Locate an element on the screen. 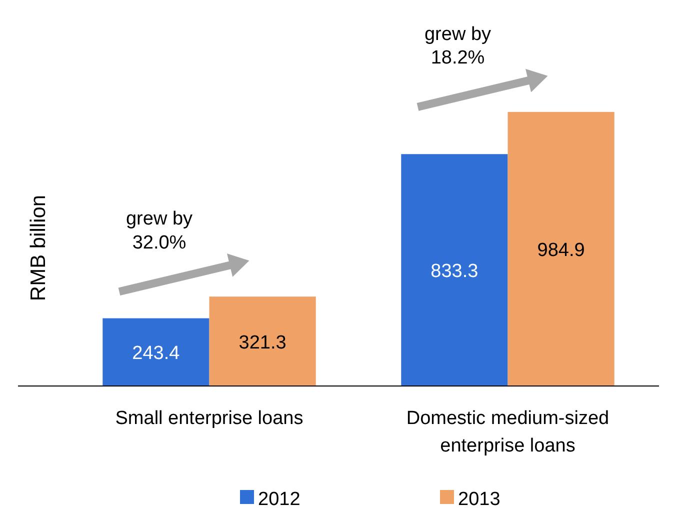 The height and width of the screenshot is (516, 677). x-tick-label: Domestic medium-sized enterprise loans is located at coordinates (508, 432).